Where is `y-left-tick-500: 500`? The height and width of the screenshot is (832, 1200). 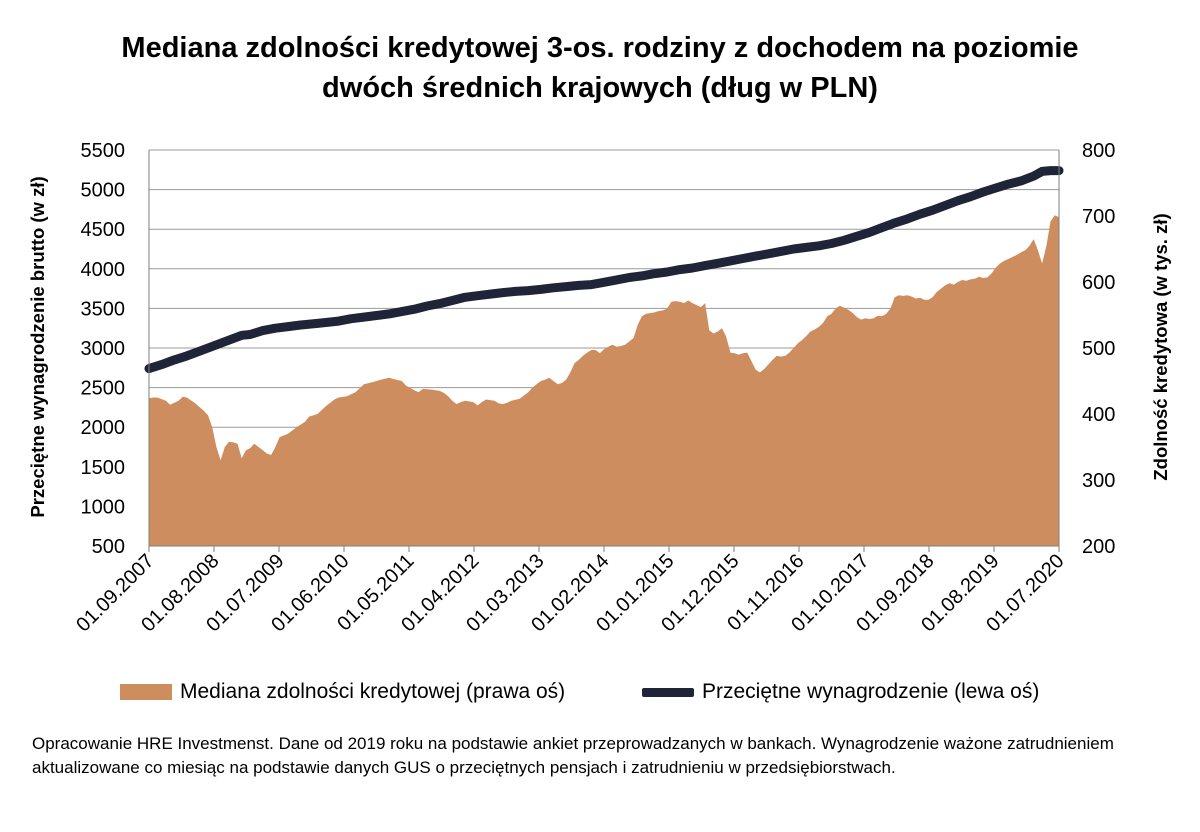 y-left-tick-500: 500 is located at coordinates (108, 547).